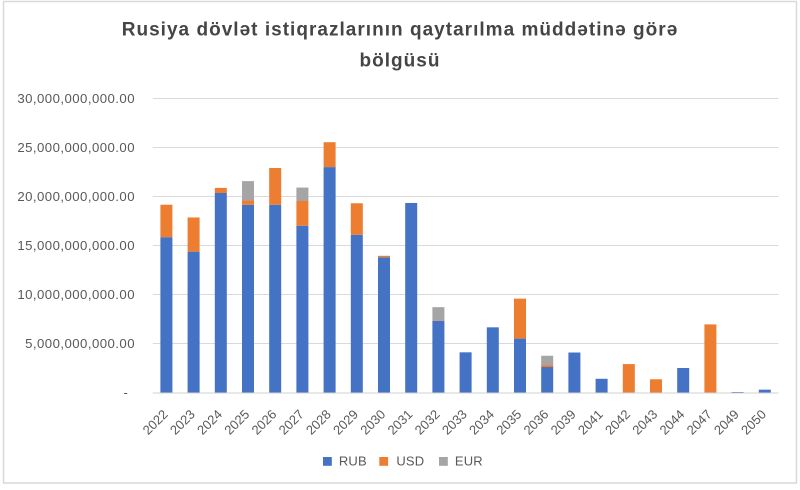 This screenshot has width=800, height=490. Describe the element at coordinates (76, 294) in the screenshot. I see `svg-text: 10,000,000,000.00` at that location.